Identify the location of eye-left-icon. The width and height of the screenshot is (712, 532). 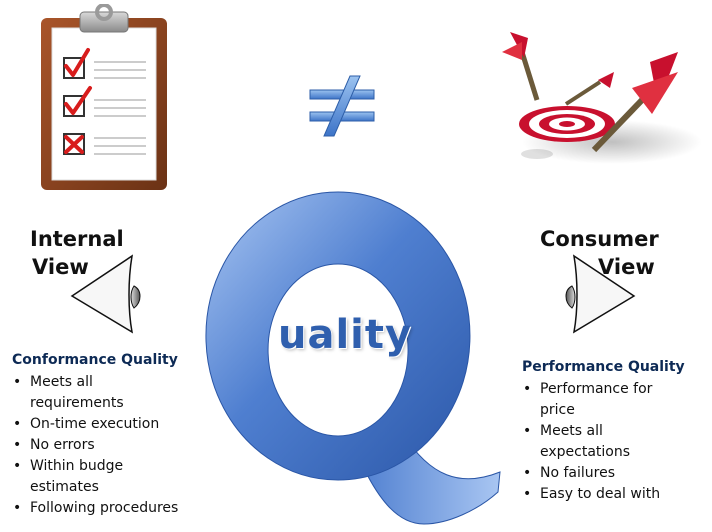
(105, 294).